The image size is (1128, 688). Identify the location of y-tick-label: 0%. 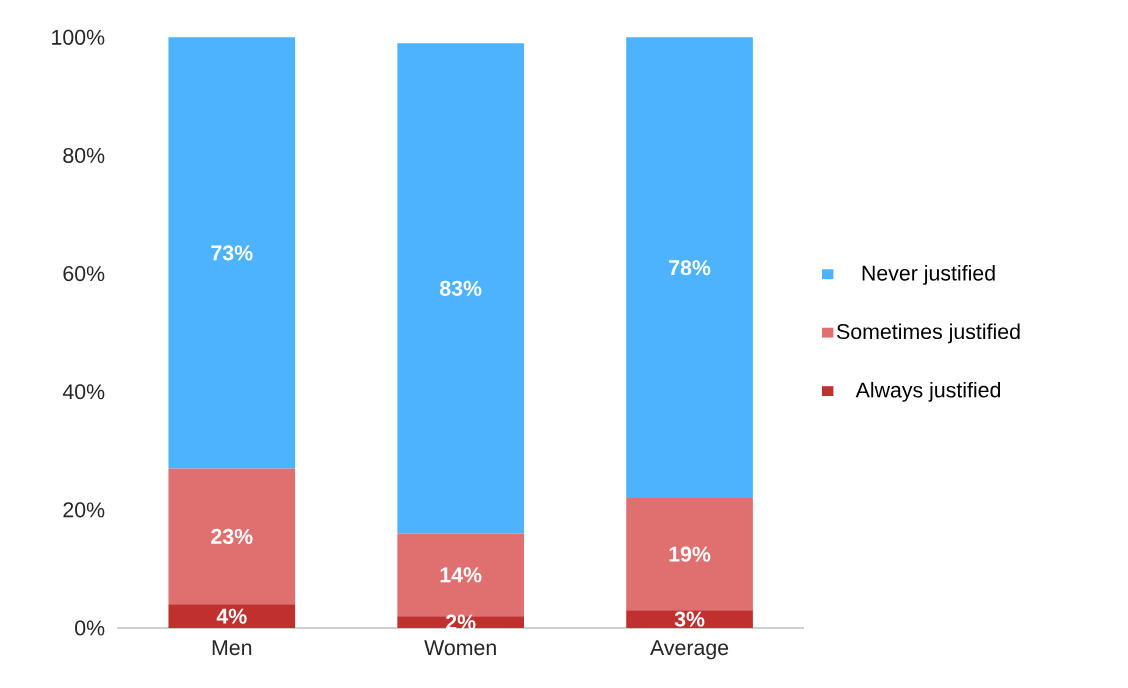
(90, 628).